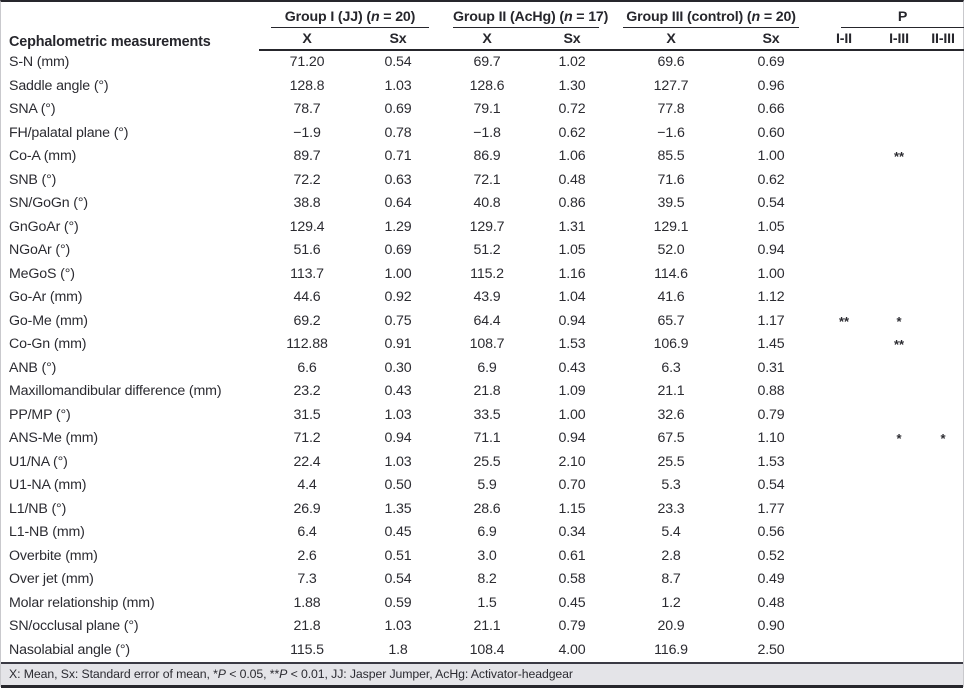 The width and height of the screenshot is (964, 688). I want to click on table-row: Go-Ar (mm) 44.6 0.92 43.9 1.04 41.6 1.12, so click(482, 298).